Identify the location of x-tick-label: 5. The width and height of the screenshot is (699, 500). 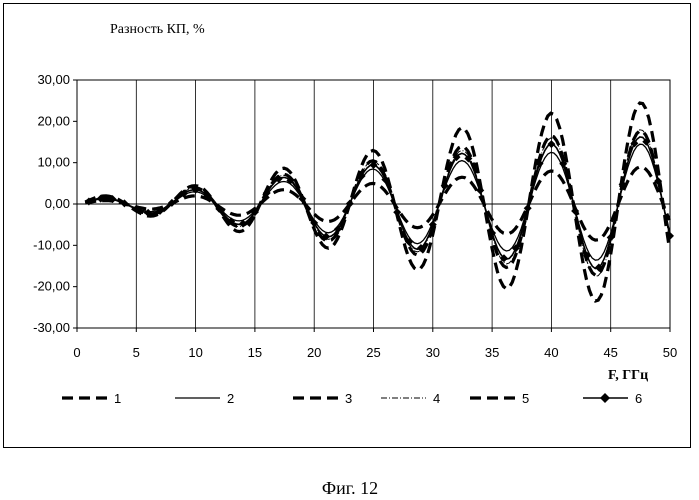
(136, 352).